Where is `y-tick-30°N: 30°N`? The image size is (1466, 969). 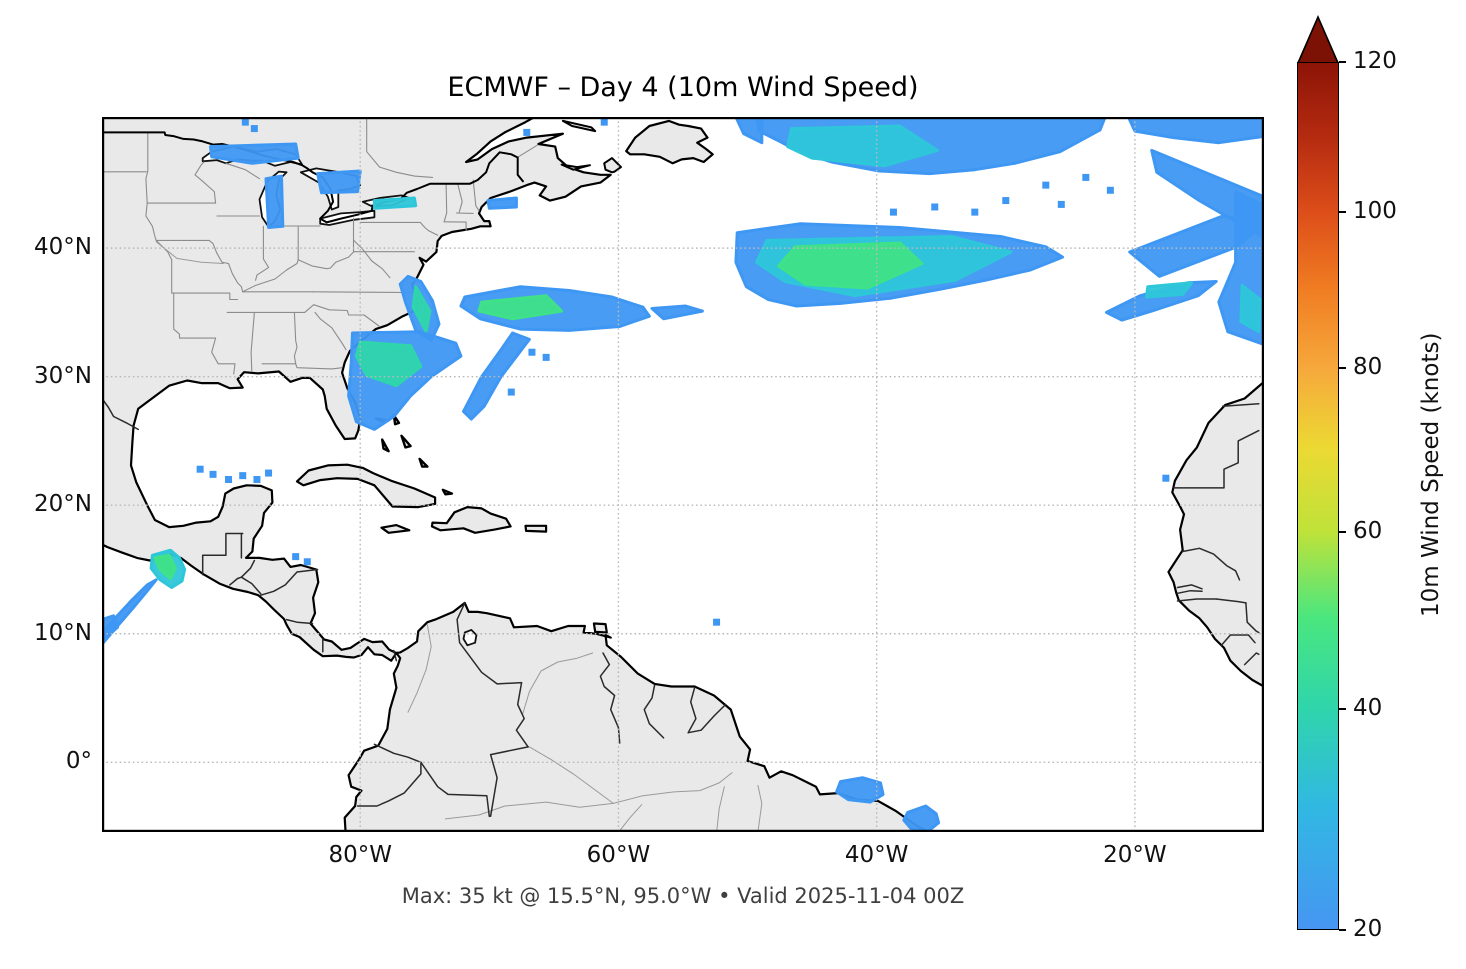
y-tick-30°N: 30°N is located at coordinates (63, 375).